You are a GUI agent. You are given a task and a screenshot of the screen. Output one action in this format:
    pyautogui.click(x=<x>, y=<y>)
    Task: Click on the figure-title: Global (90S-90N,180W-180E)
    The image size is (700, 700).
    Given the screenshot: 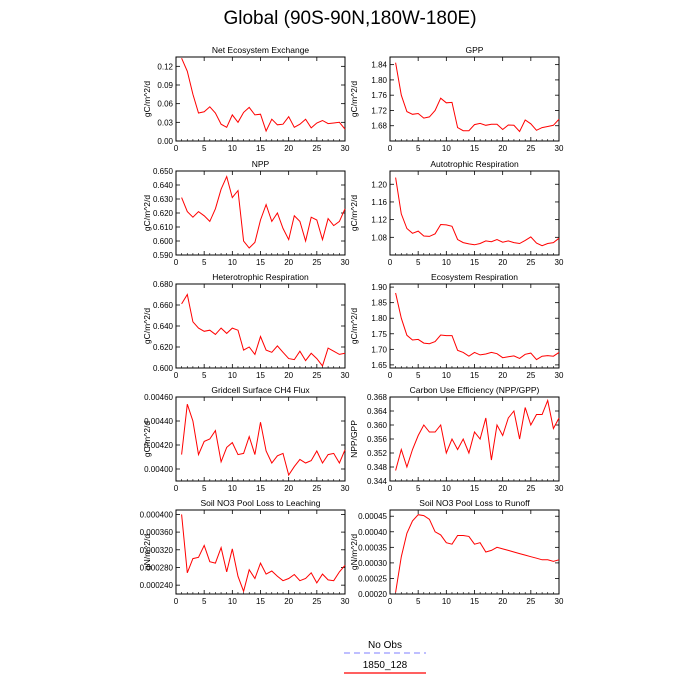 What is the action you would take?
    pyautogui.click(x=350, y=18)
    